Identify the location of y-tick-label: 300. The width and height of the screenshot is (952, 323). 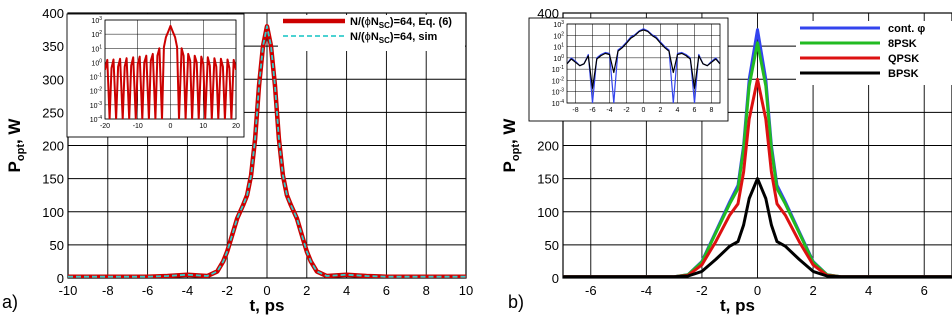
(53, 79).